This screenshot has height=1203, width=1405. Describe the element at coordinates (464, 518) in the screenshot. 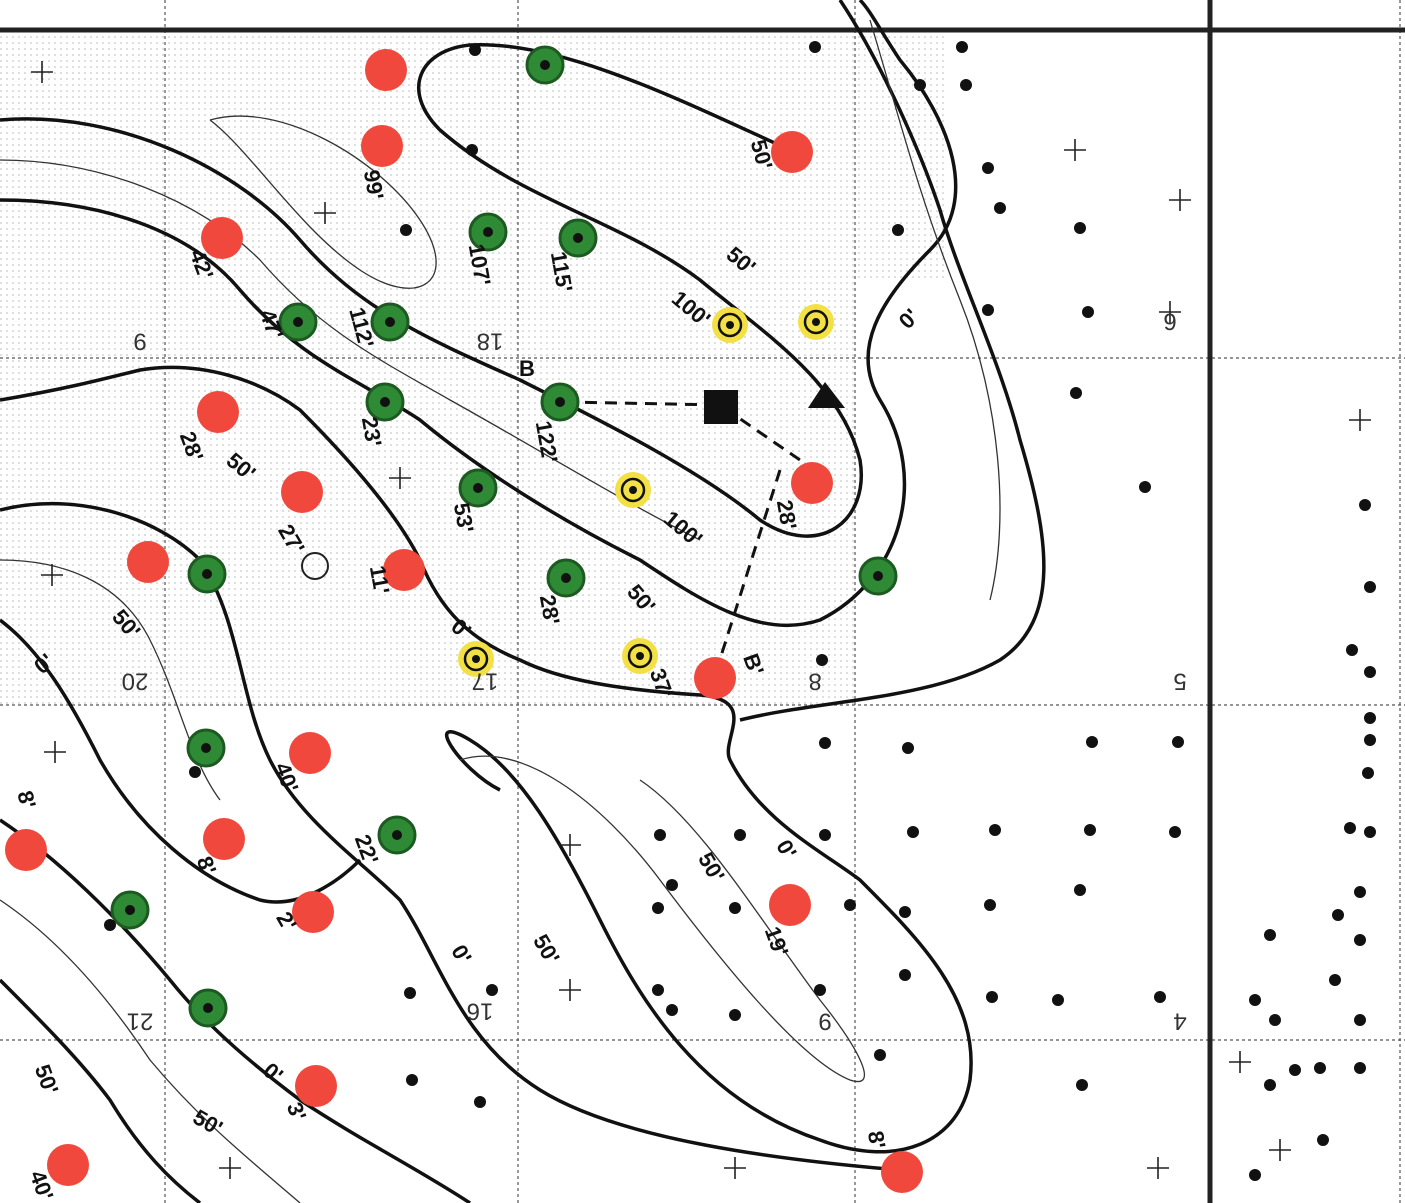

I see `map-label: 53'` at that location.